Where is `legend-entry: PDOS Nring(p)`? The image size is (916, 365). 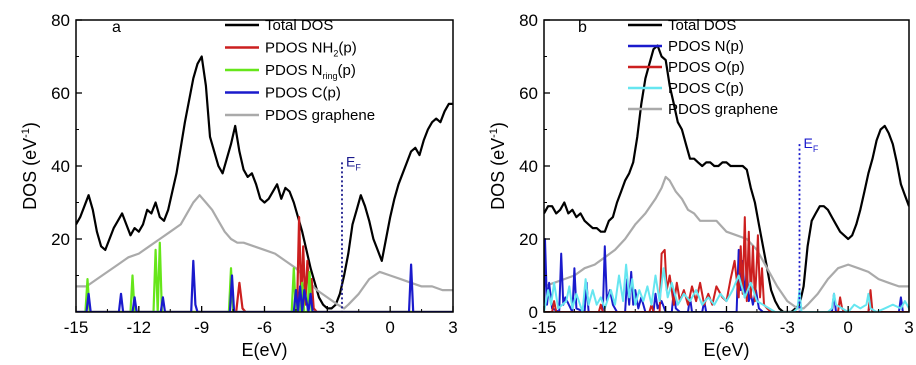
legend-entry: PDOS Nring(p) is located at coordinates (310, 71).